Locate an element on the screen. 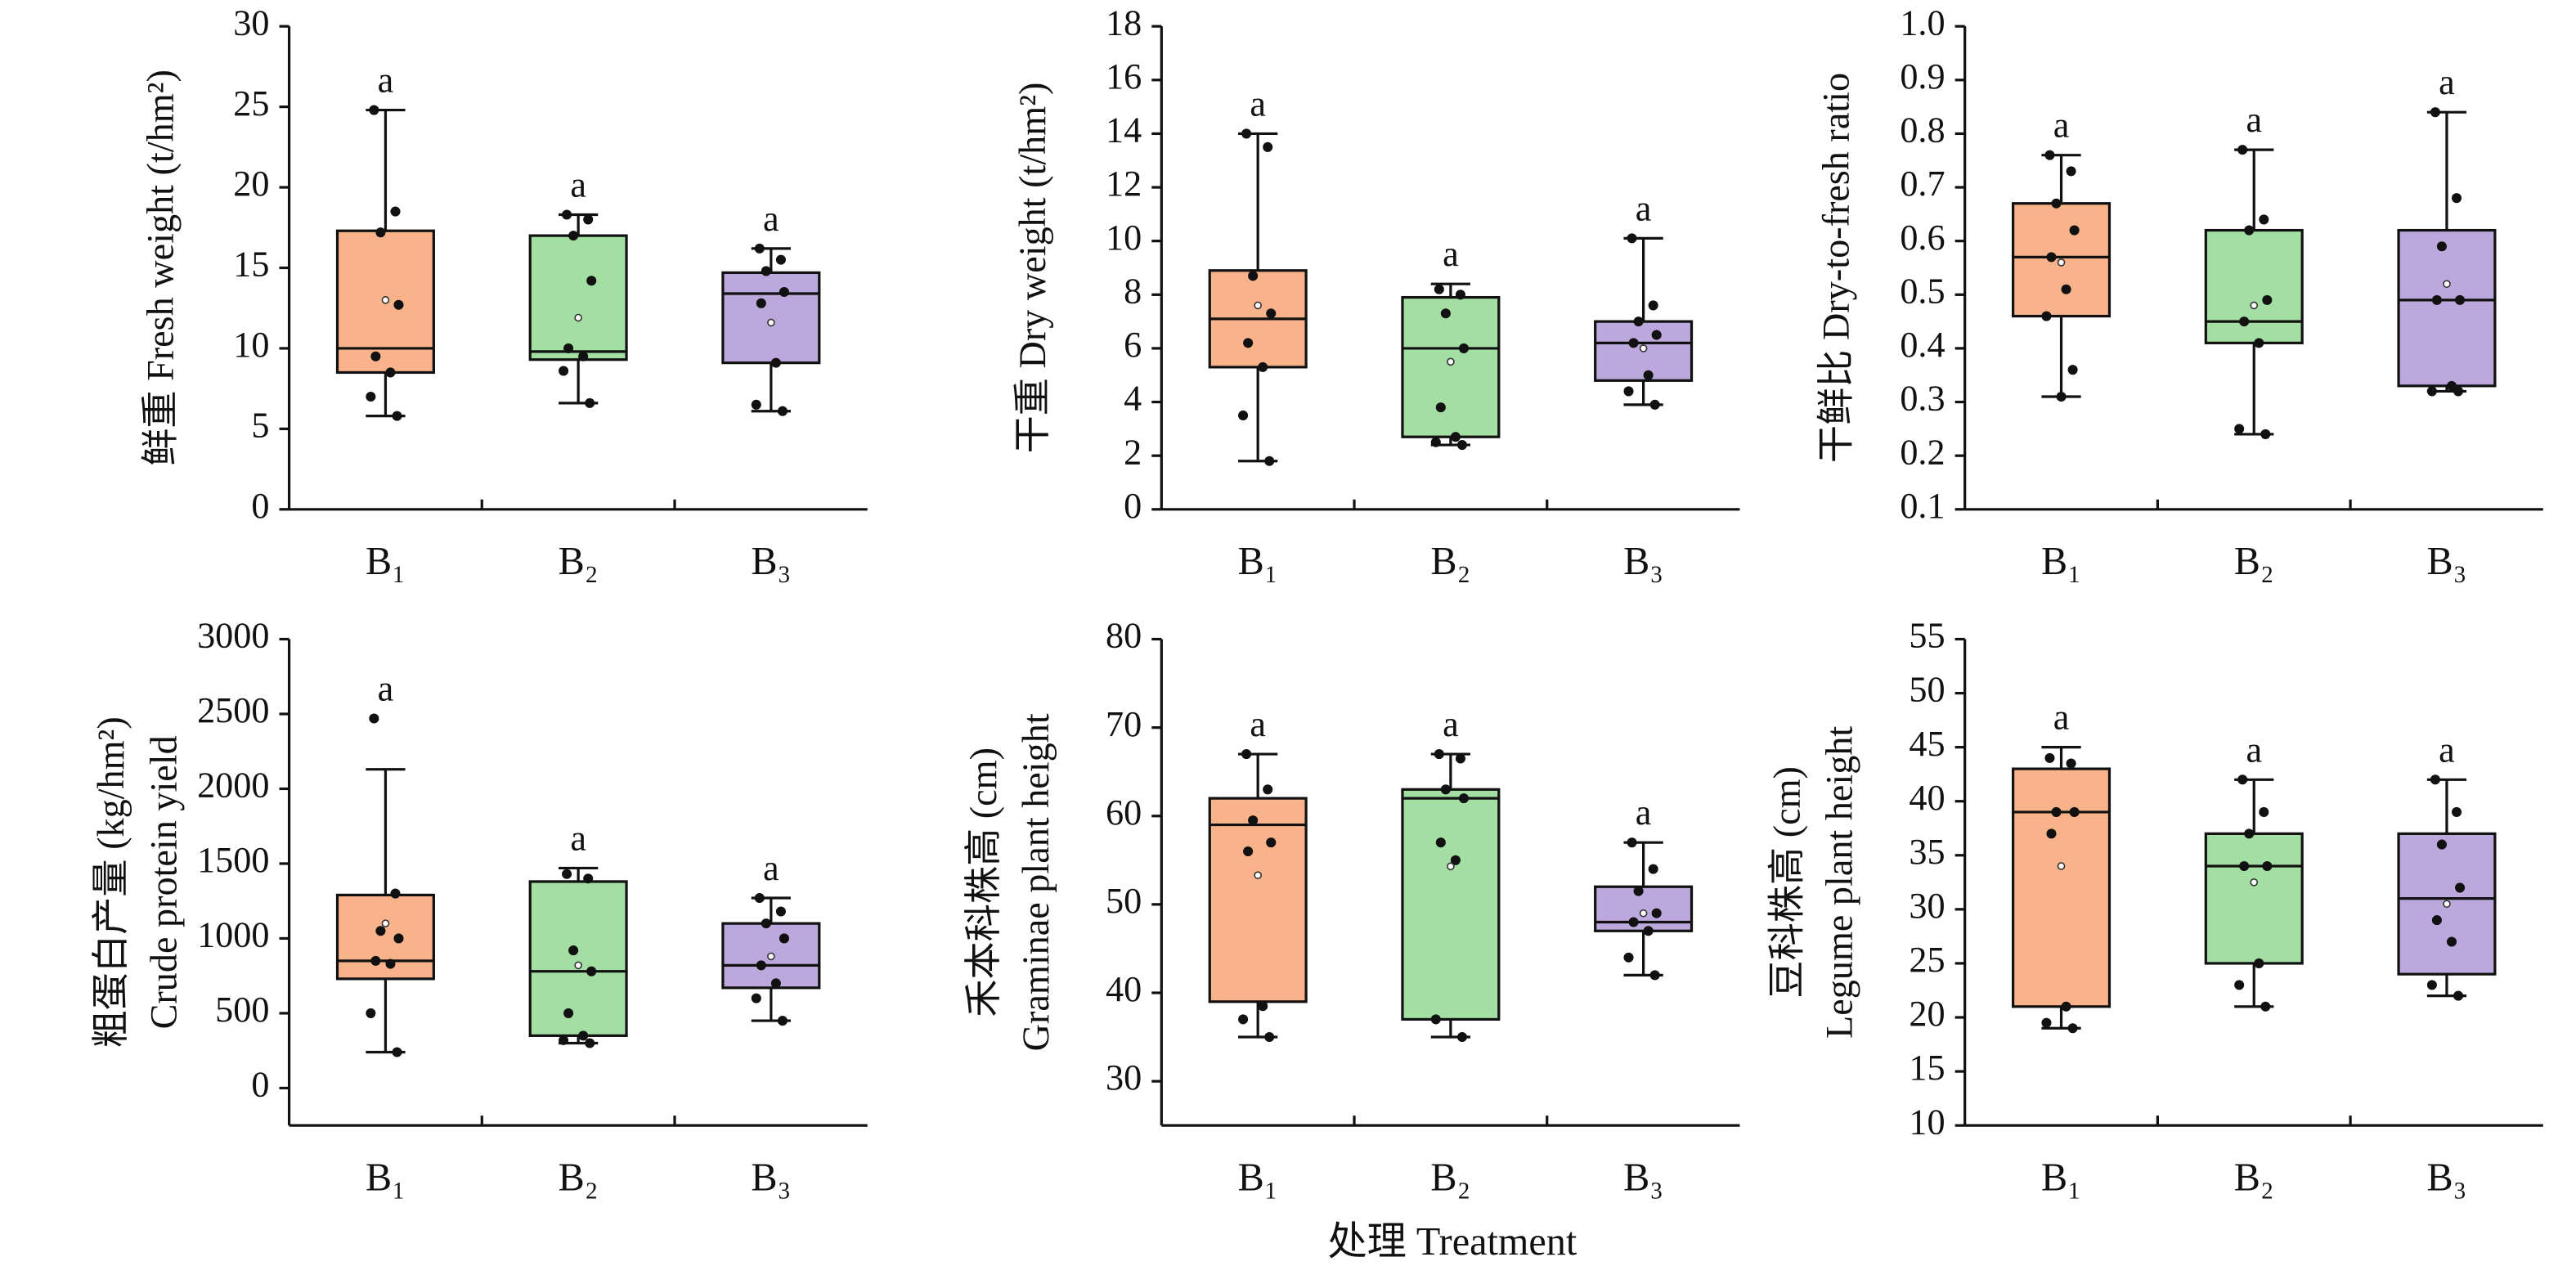 The image size is (2576, 1275). y-tick-label: 30 is located at coordinates (1927, 906).